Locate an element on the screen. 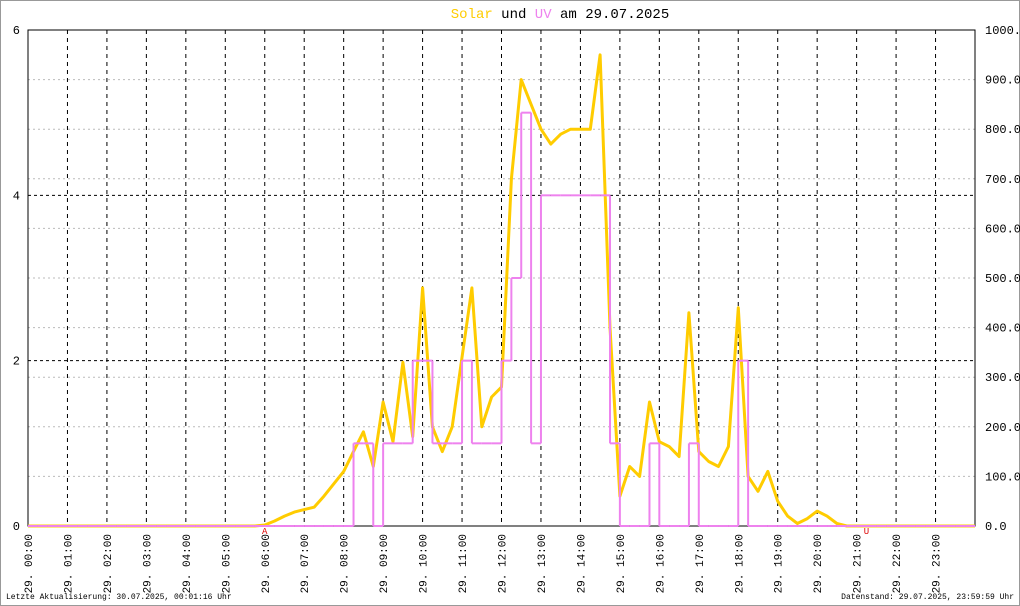  y2-tick-label: 800.0 is located at coordinates (1002, 130).